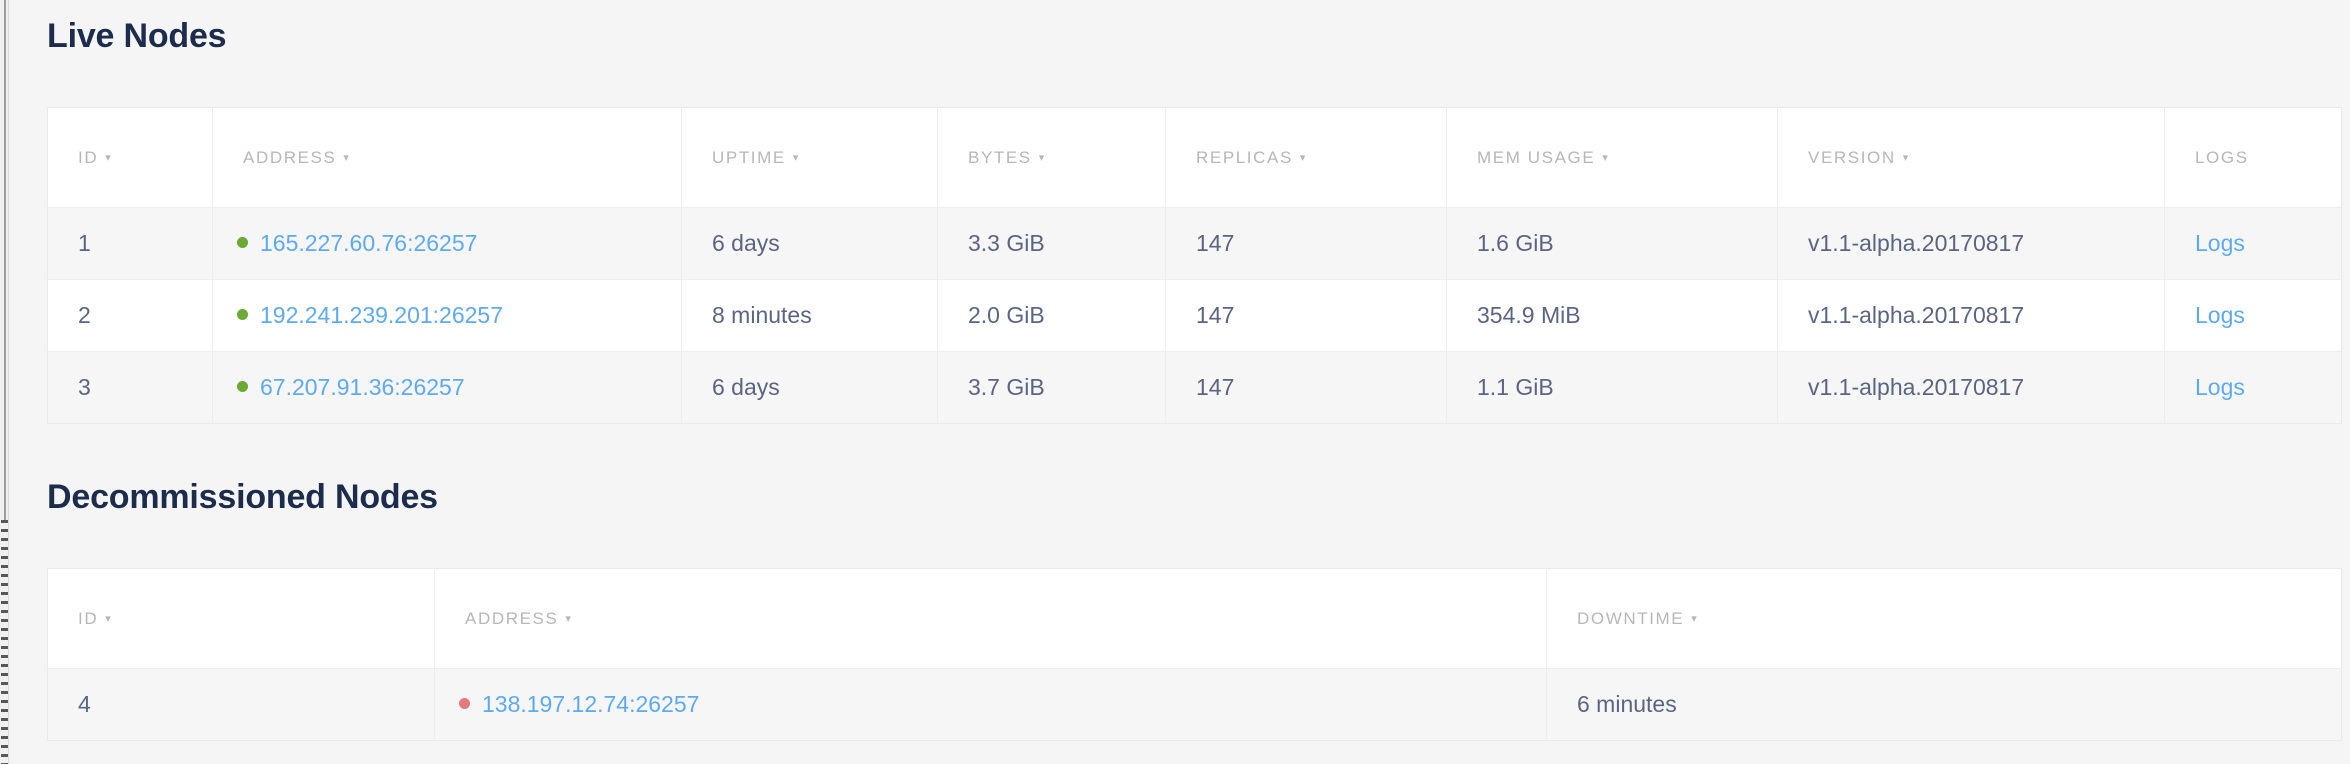 This screenshot has height=764, width=2350. I want to click on column-header-label: LOGS, so click(2222, 157).